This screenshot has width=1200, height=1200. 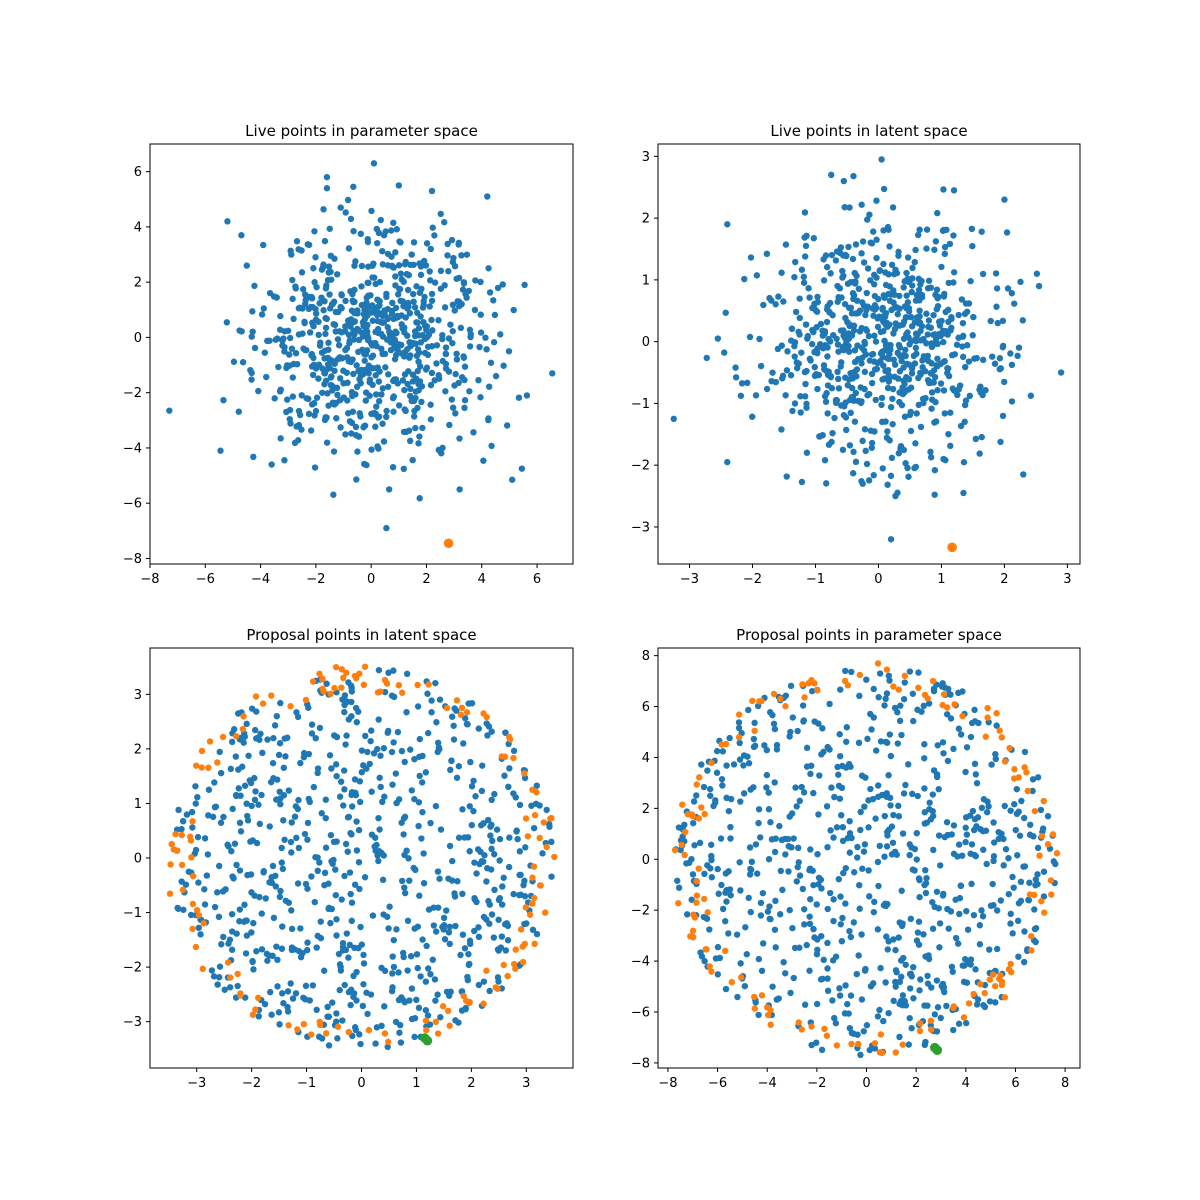 What do you see at coordinates (689, 579) in the screenshot?
I see `x-tick-label: −3` at bounding box center [689, 579].